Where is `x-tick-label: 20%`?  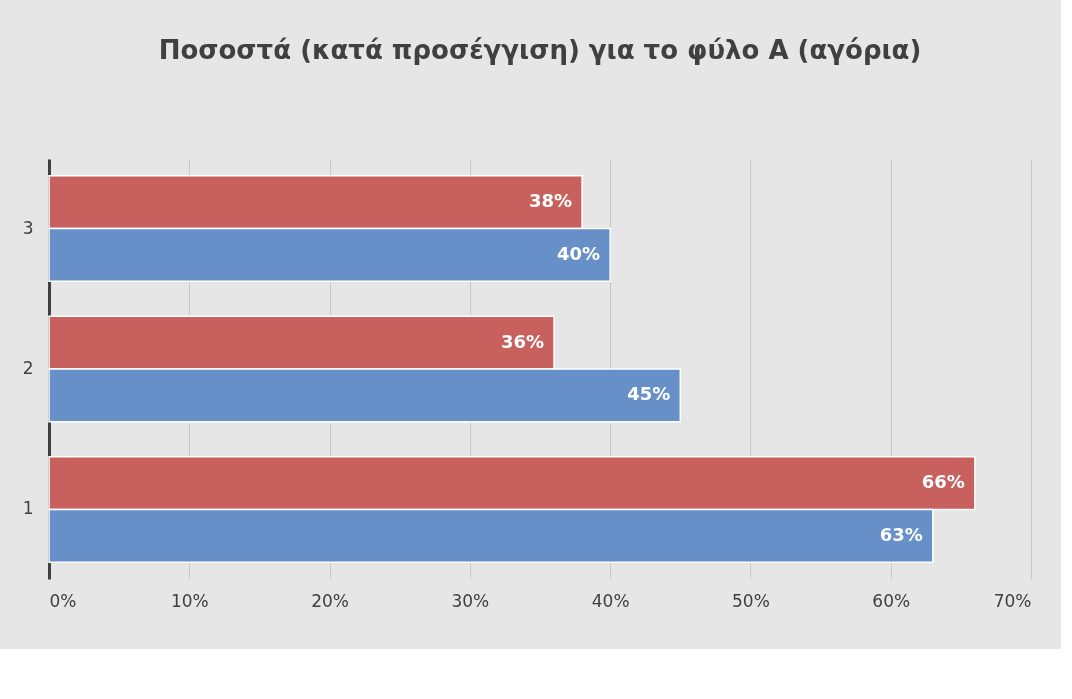 x-tick-label: 20% is located at coordinates (330, 600).